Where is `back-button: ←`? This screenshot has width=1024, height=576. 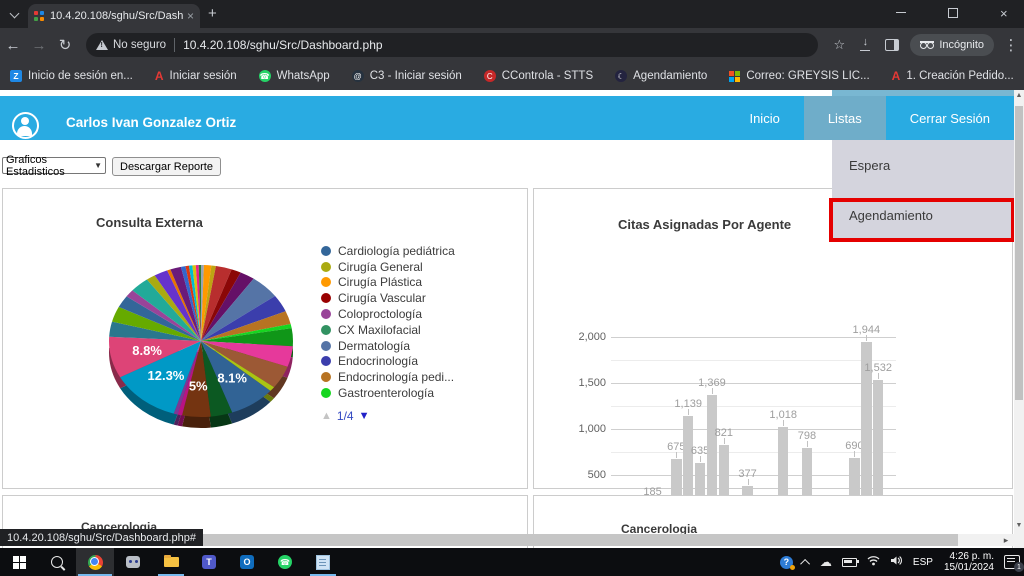
back-button: ← is located at coordinates (13, 45).